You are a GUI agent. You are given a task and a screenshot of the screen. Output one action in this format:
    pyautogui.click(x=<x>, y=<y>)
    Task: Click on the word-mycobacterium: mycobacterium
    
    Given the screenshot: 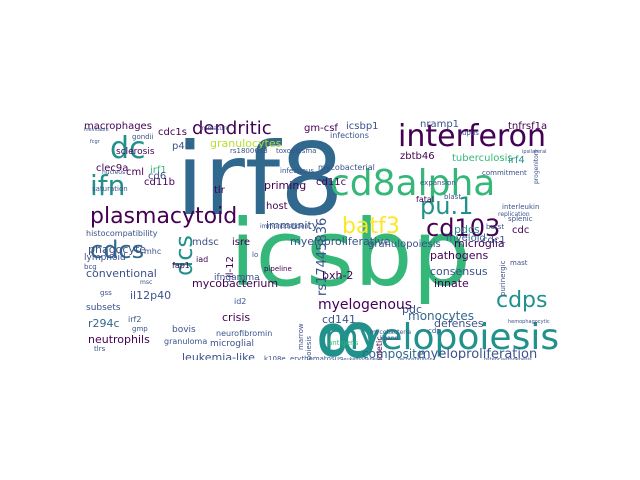 What is the action you would take?
    pyautogui.click(x=235, y=283)
    